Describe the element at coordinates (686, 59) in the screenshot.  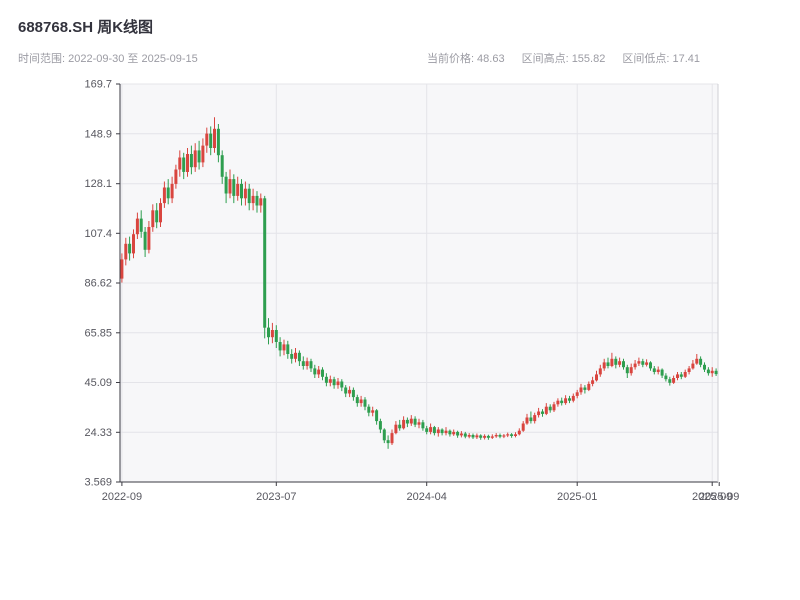
I see `range-low-value: 17.41` at that location.